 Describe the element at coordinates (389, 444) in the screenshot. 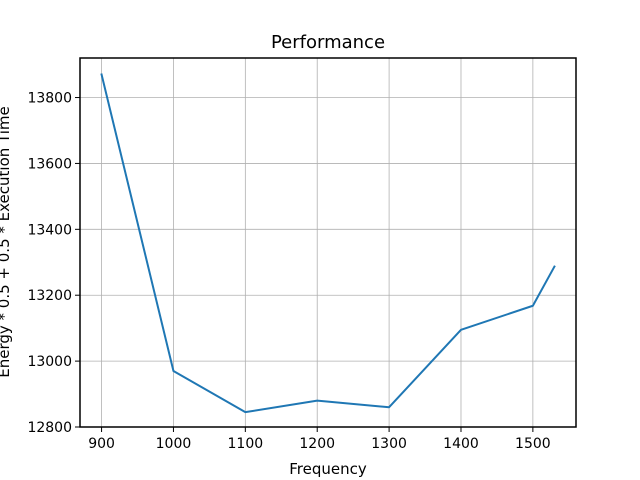

I see `x-tick-label: 1300` at that location.